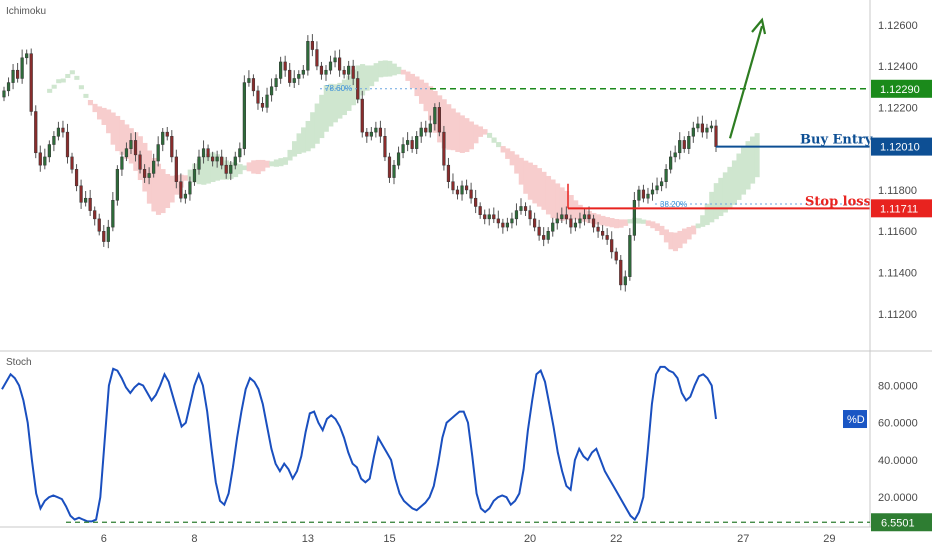 Image resolution: width=932 pixels, height=550 pixels. What do you see at coordinates (887, 456) in the screenshot?
I see `stoch-axis: 20.0000 40.0000 60.0000 80.0000 %D 6.5501` at bounding box center [887, 456].